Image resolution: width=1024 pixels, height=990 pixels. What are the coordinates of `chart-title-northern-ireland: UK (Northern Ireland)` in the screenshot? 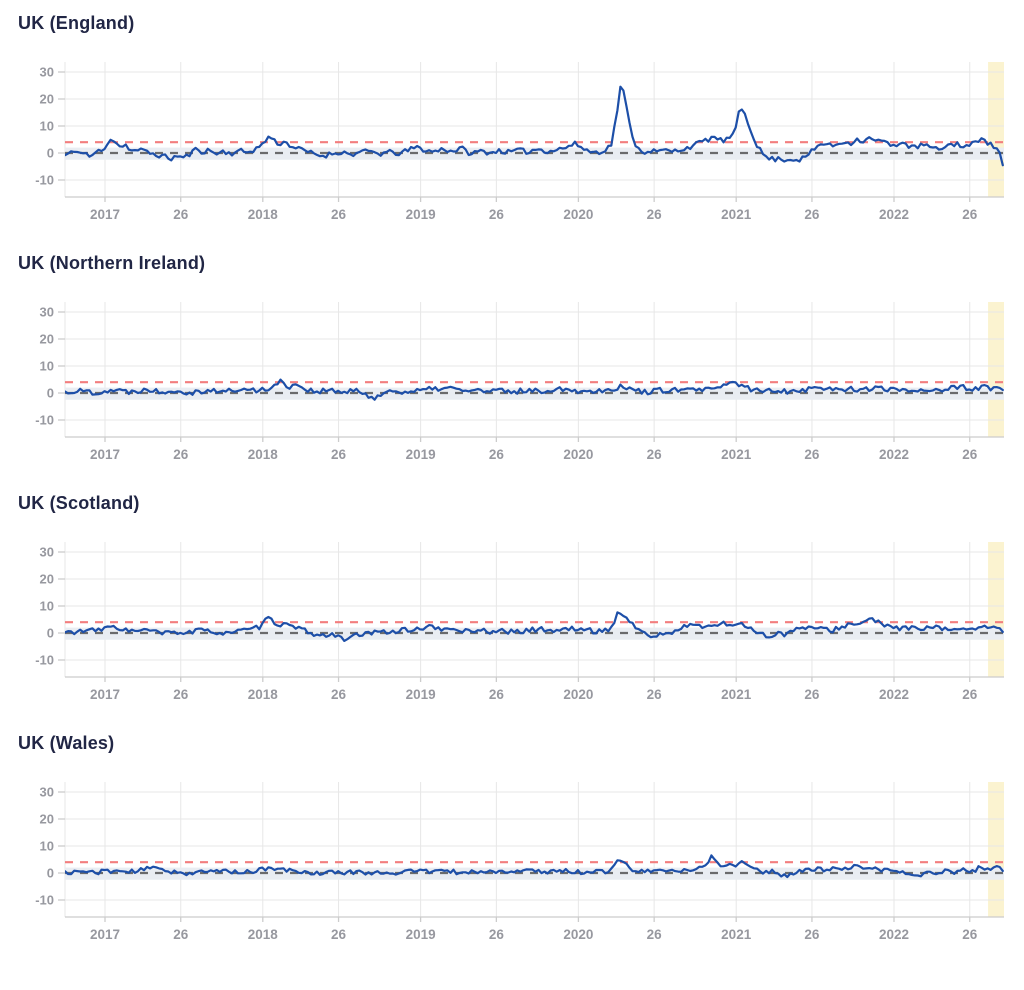 It's located at (112, 263).